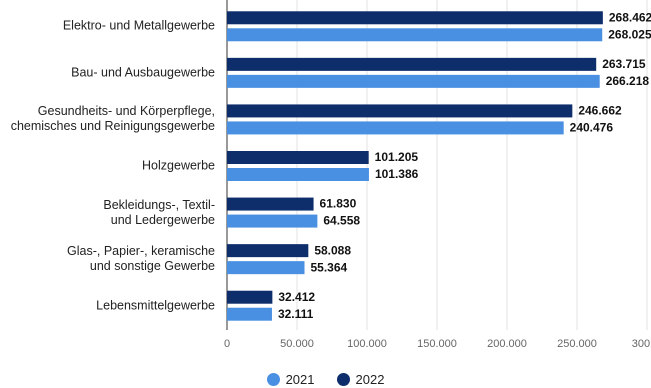  Describe the element at coordinates (630, 17) in the screenshot. I see `value-label: 268.462` at that location.